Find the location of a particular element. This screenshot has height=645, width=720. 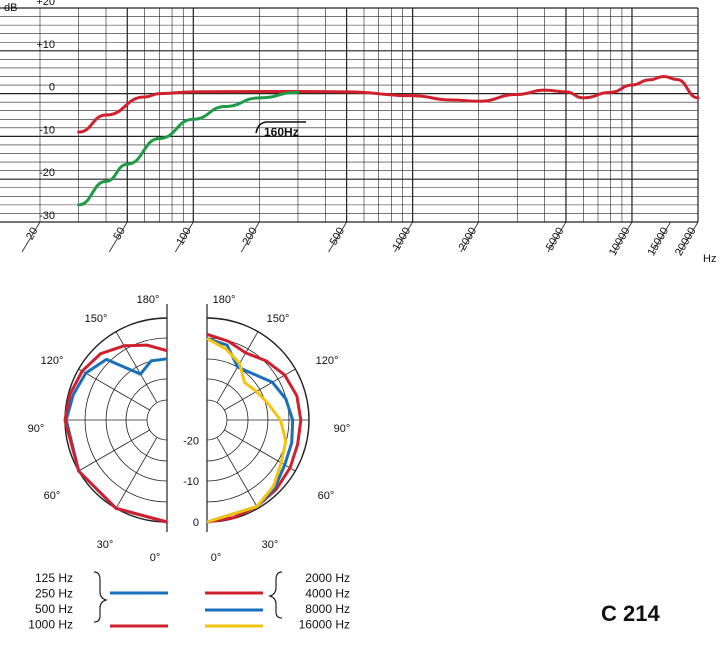

y-unit-label: dB is located at coordinates (10, 8).